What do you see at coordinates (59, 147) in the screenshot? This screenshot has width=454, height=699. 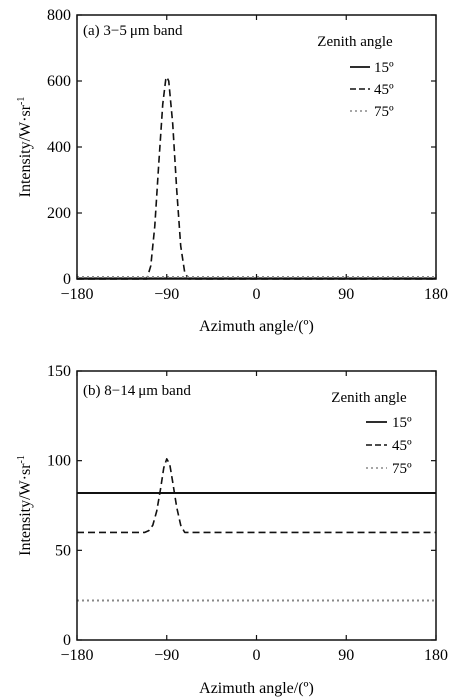 I see `y-tick-label: 400` at bounding box center [59, 147].